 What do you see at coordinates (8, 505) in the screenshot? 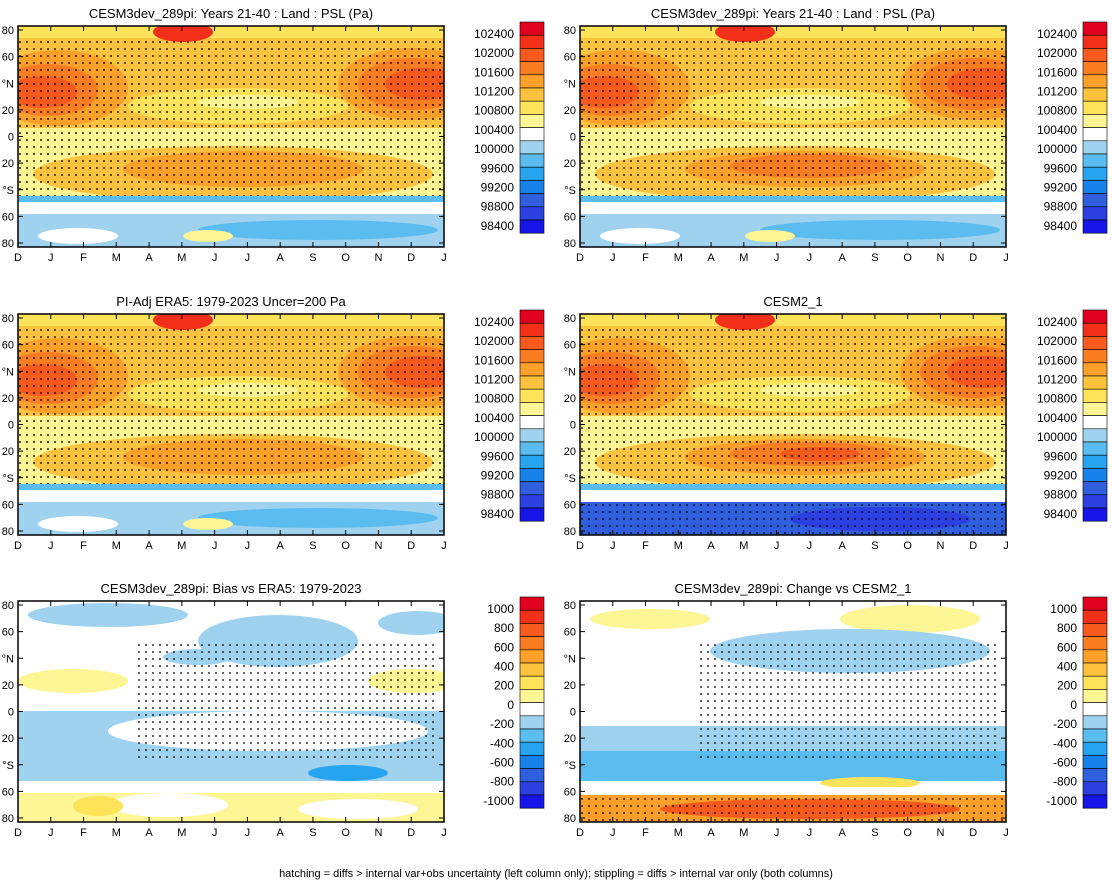
I see `y-tick-label: 60` at bounding box center [8, 505].